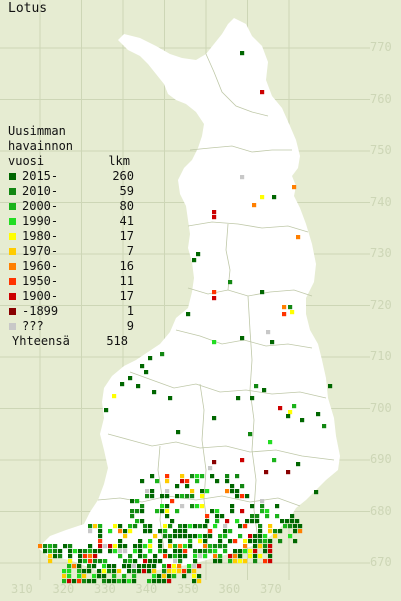 The height and width of the screenshot is (601, 401). I want to click on legend-item-label: ???, so click(33, 326).